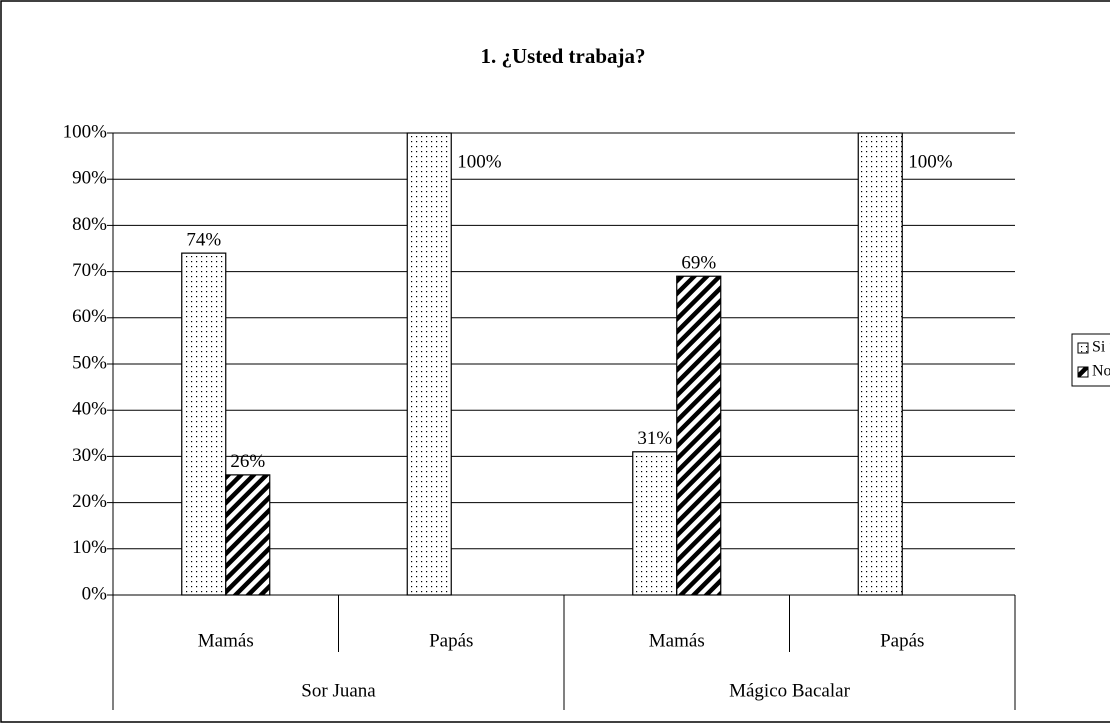  What do you see at coordinates (698, 263) in the screenshot?
I see `data-label: 69%` at bounding box center [698, 263].